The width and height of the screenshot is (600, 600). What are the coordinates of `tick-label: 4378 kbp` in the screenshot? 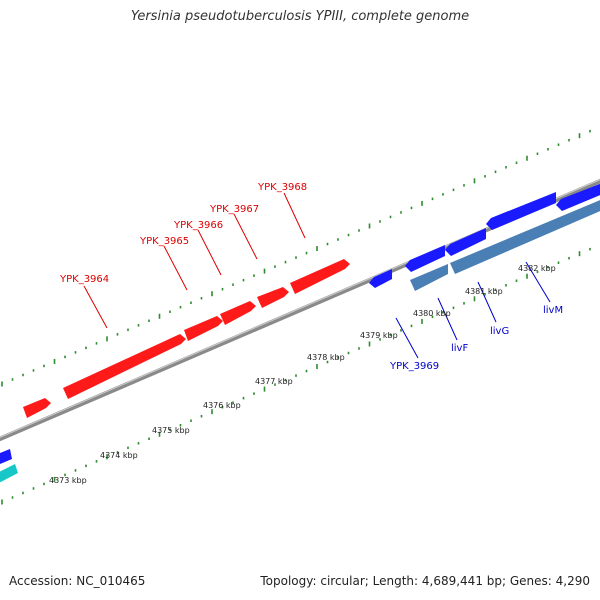 It's located at (326, 357).